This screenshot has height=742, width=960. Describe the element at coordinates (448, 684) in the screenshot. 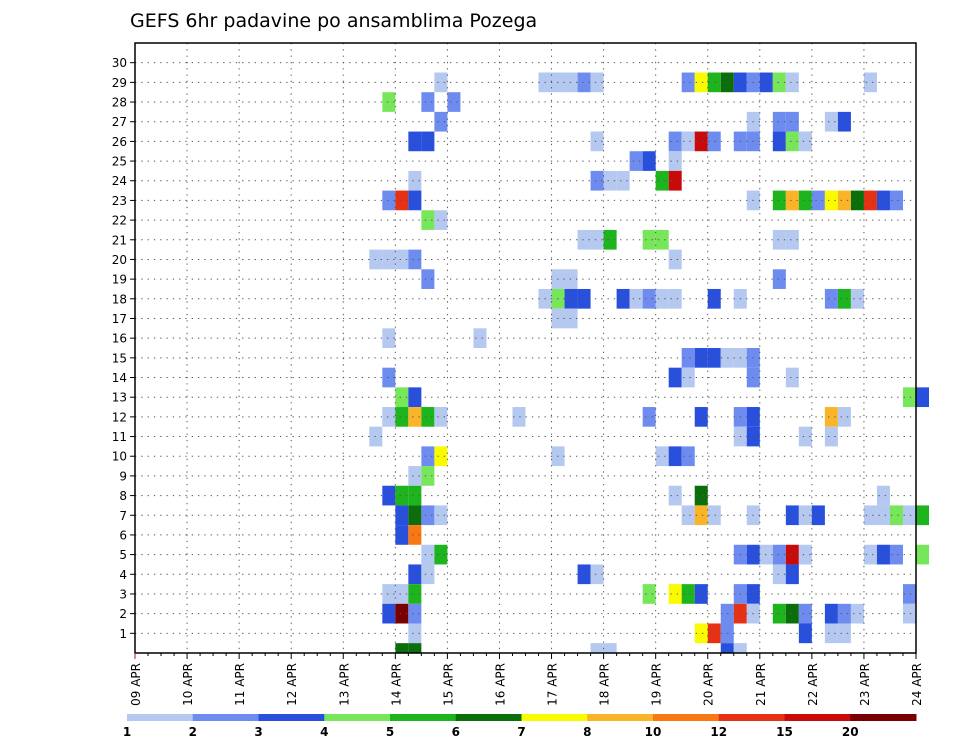

I see `x-tick-label: 15 APR` at that location.